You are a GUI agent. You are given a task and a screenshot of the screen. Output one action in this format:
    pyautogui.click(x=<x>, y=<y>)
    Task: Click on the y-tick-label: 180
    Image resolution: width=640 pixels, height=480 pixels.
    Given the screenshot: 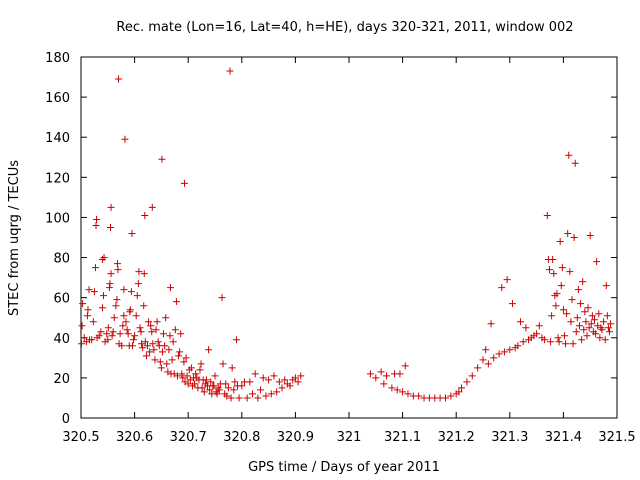 What is the action you would take?
    pyautogui.click(x=57, y=58)
    